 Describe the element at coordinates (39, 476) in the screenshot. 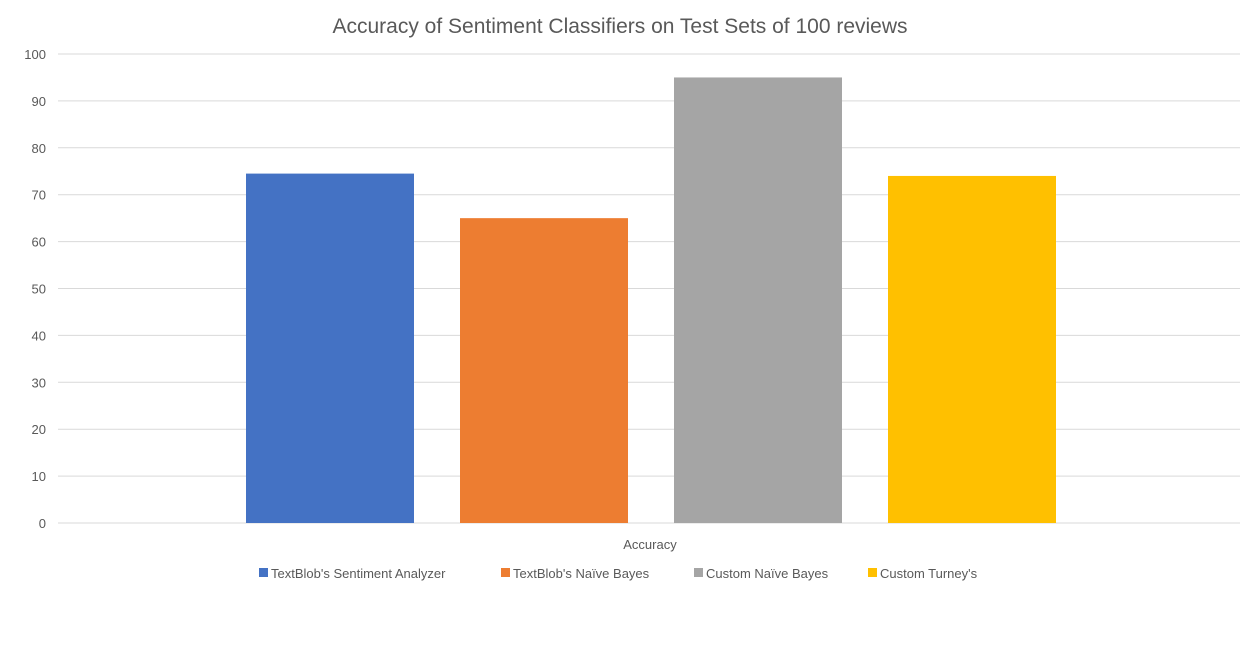

I see `y-tick-label: 10` at that location.